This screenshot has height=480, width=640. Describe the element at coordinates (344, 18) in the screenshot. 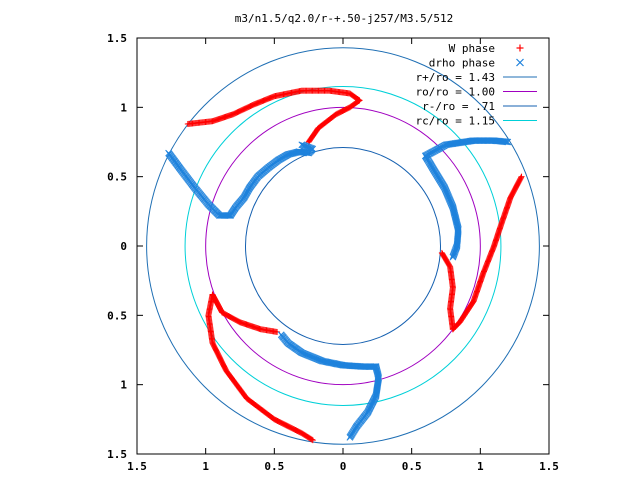

I see `chart-title: m3/n1.5/q2.0/r-+.50-j257/M3.5/512` at that location.